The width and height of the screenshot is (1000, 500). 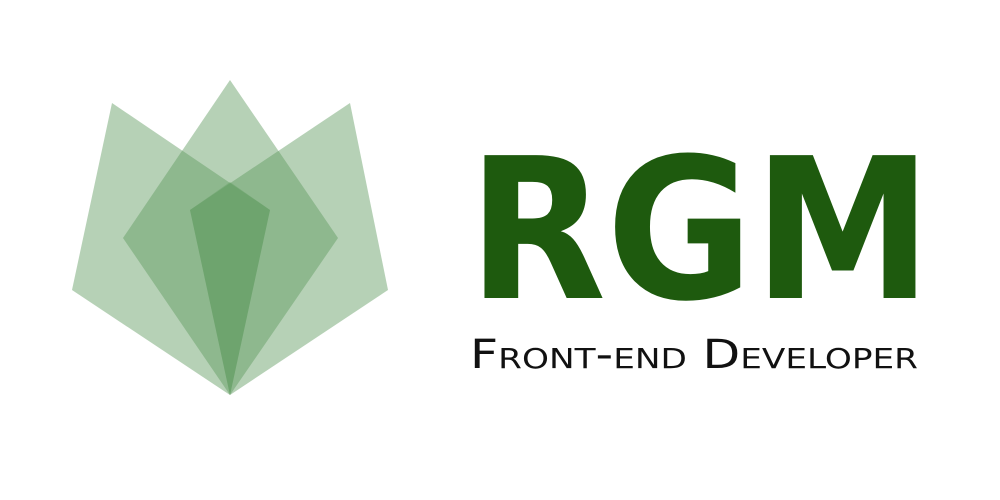 What do you see at coordinates (289, 249) in the screenshot?
I see `right-leaf` at bounding box center [289, 249].